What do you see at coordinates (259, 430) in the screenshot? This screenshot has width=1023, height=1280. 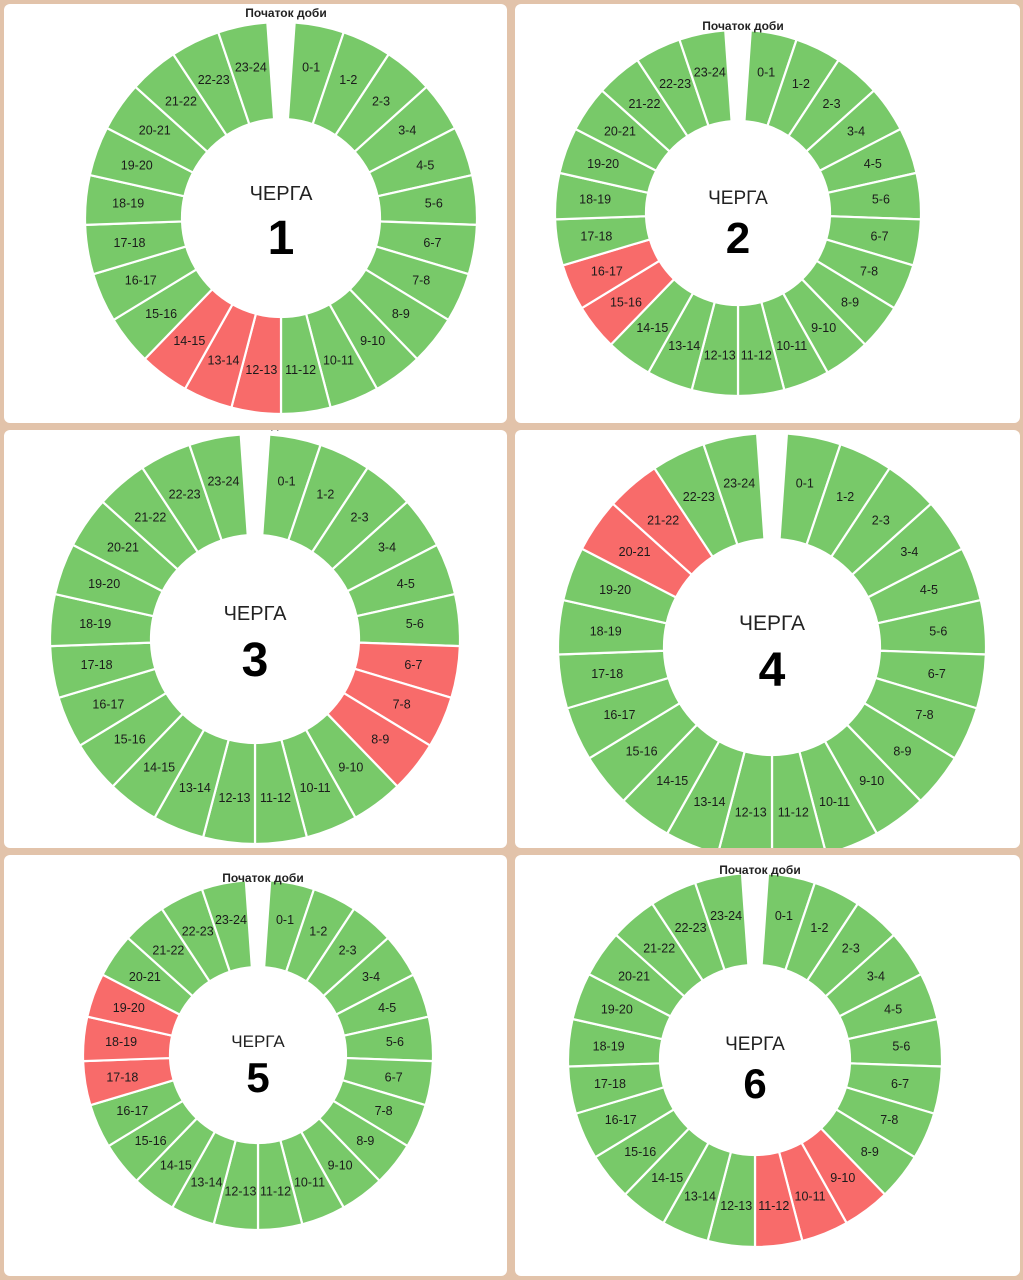 I see `day-start-label: Початок доби` at bounding box center [259, 430].